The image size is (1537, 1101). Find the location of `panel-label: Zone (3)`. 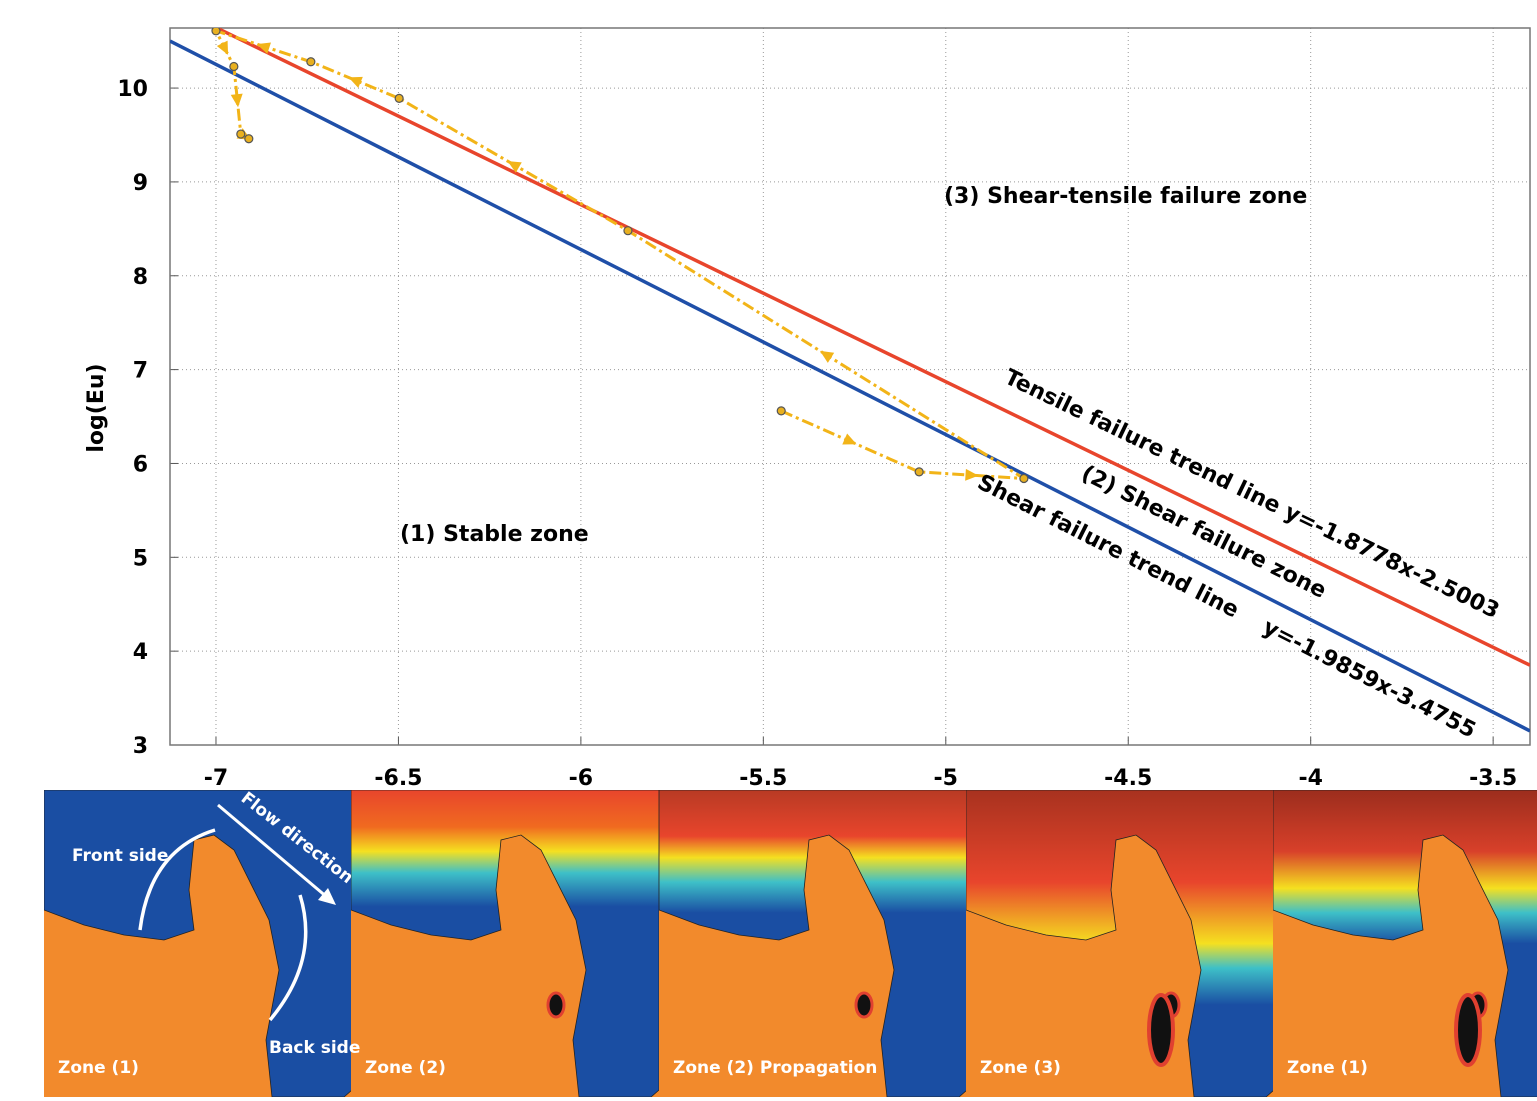

panel-label: Zone (3) is located at coordinates (1020, 1068).